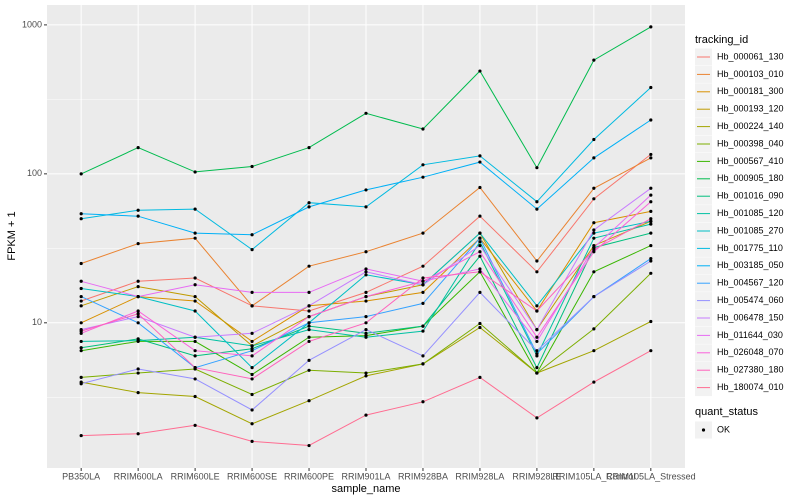  I want to click on x-tick-label: RRIM600LA, so click(138, 476).